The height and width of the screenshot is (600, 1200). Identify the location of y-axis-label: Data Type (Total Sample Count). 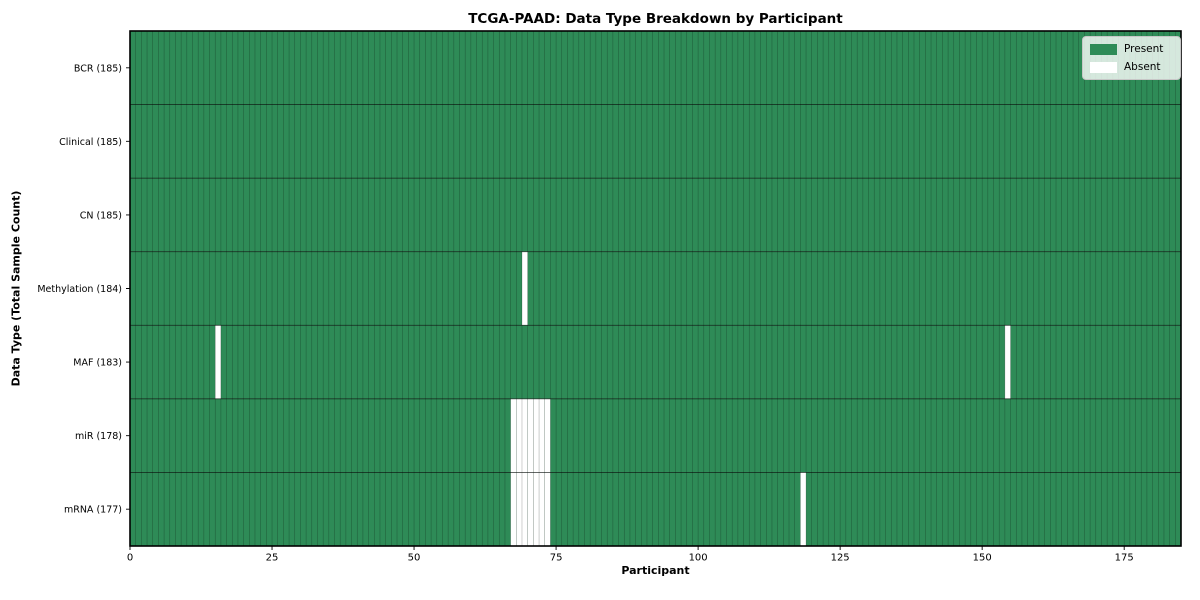
(16, 288).